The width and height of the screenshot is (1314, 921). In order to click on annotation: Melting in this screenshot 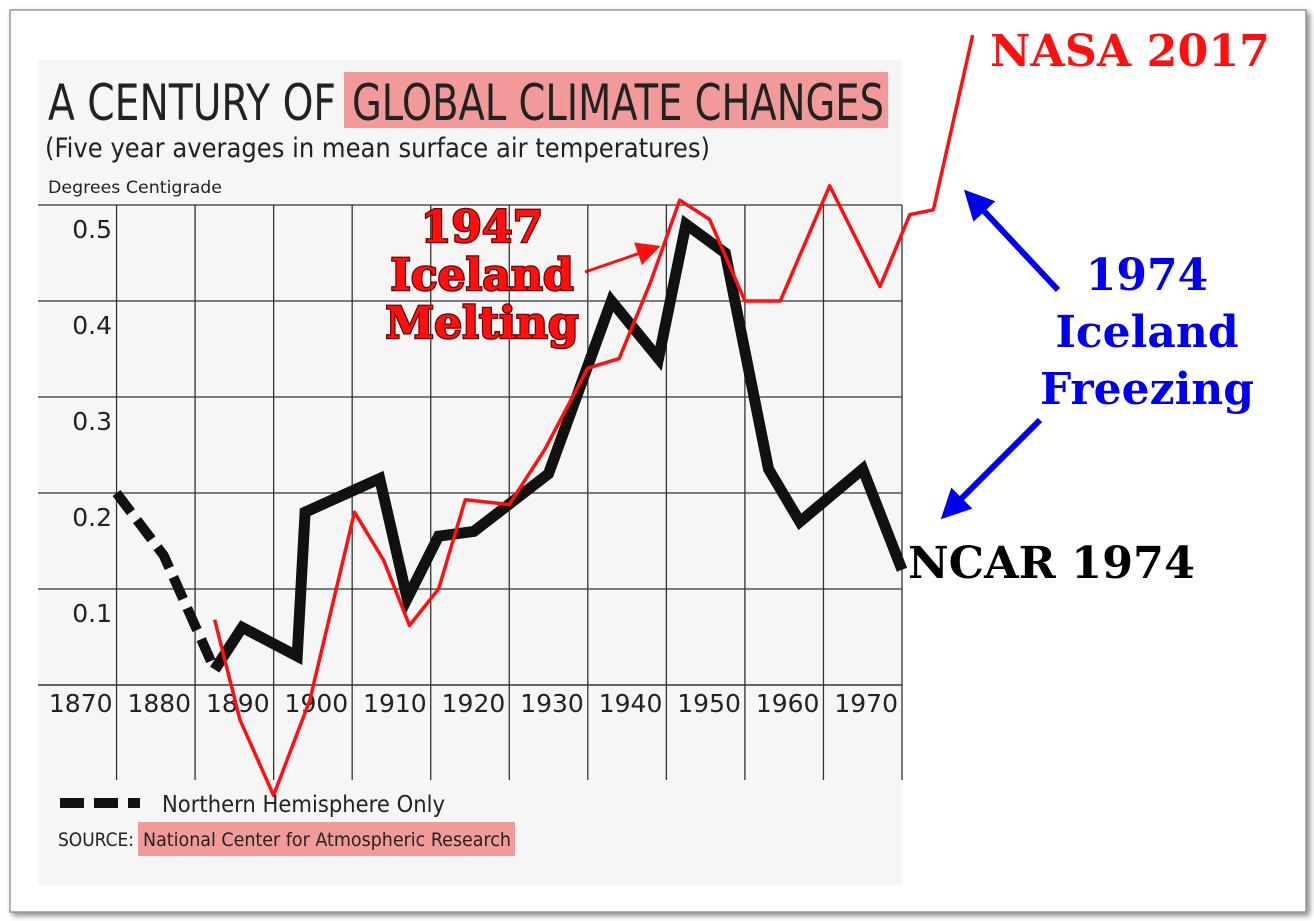, I will do `click(481, 323)`.